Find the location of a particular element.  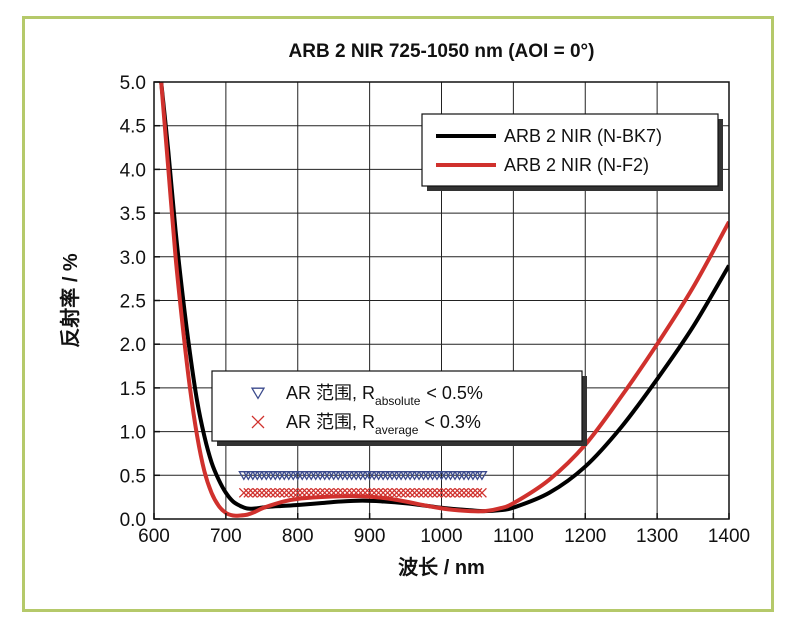

marker-legend-label-average: AR 范围, Raverage < 0.3% is located at coordinates (383, 424).